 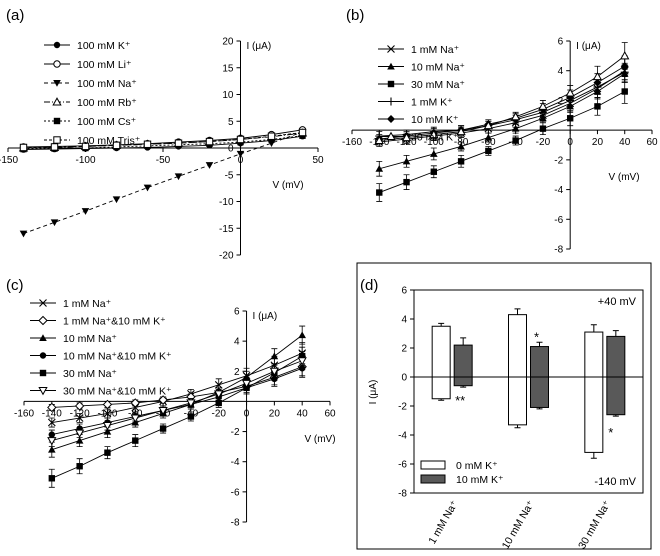 What do you see at coordinates (15, 15) in the screenshot?
I see `panel-label-a: (a)` at bounding box center [15, 15].